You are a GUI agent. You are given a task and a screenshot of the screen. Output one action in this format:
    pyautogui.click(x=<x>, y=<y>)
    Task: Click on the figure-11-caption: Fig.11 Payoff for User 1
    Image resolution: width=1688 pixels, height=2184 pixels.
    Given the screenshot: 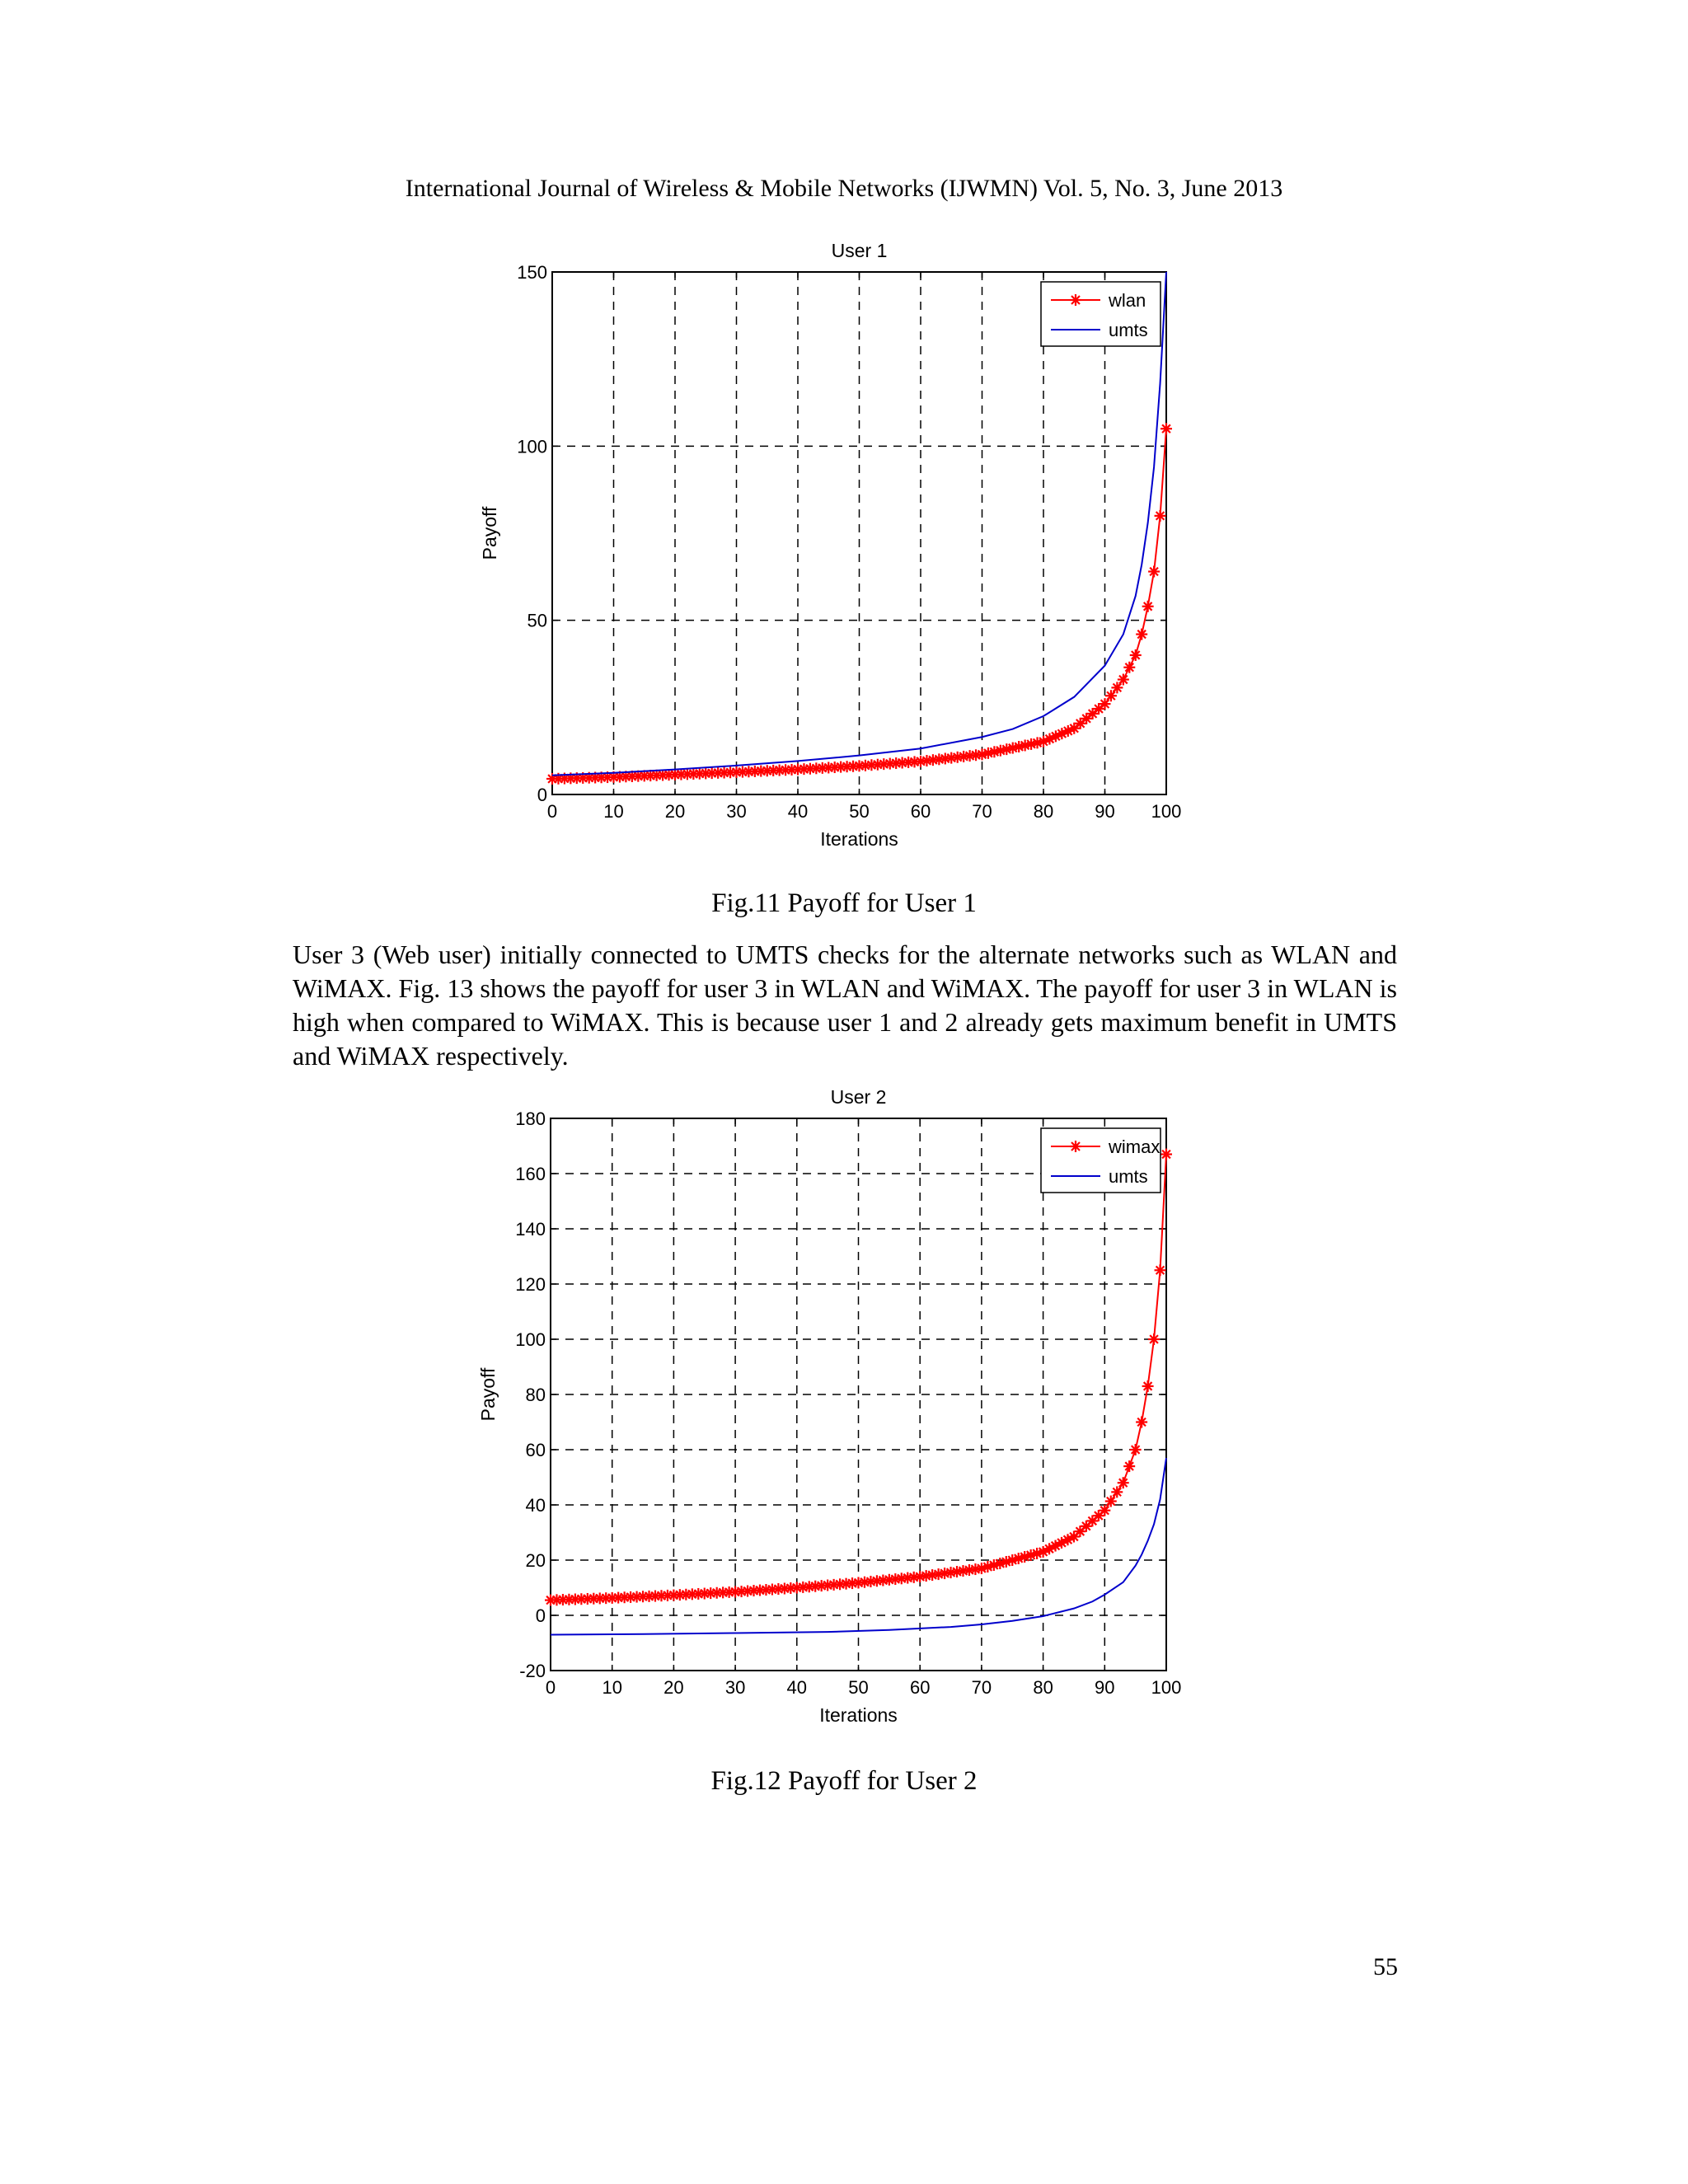 What is the action you would take?
    pyautogui.click(x=844, y=903)
    